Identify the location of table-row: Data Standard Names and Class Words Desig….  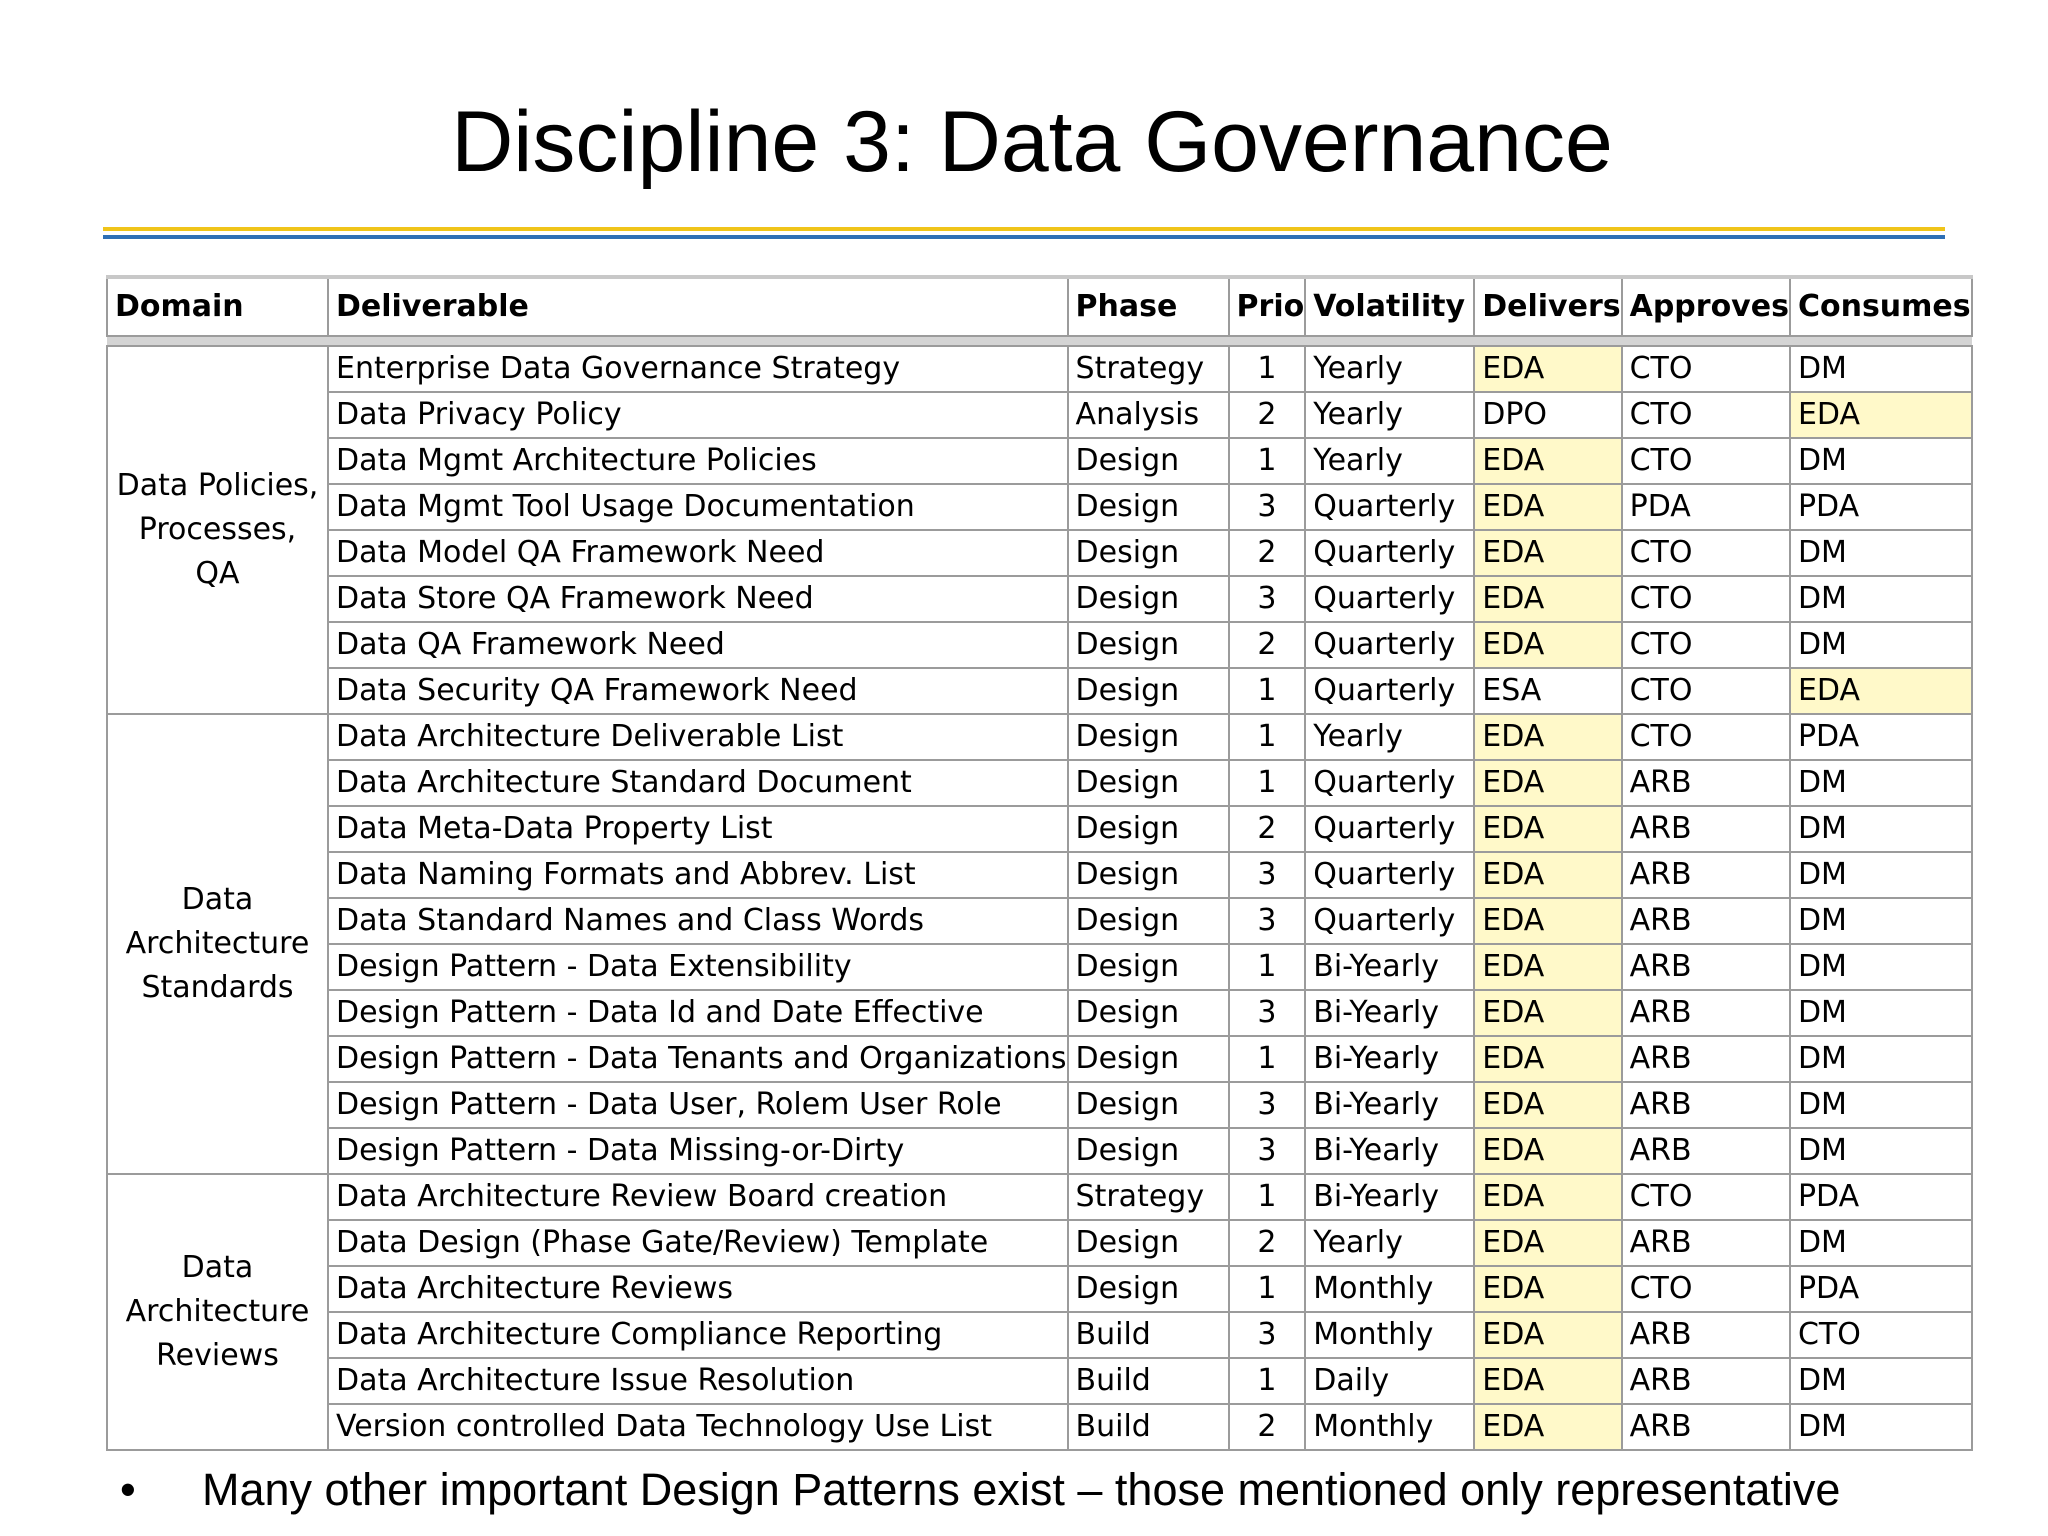
(1040, 921).